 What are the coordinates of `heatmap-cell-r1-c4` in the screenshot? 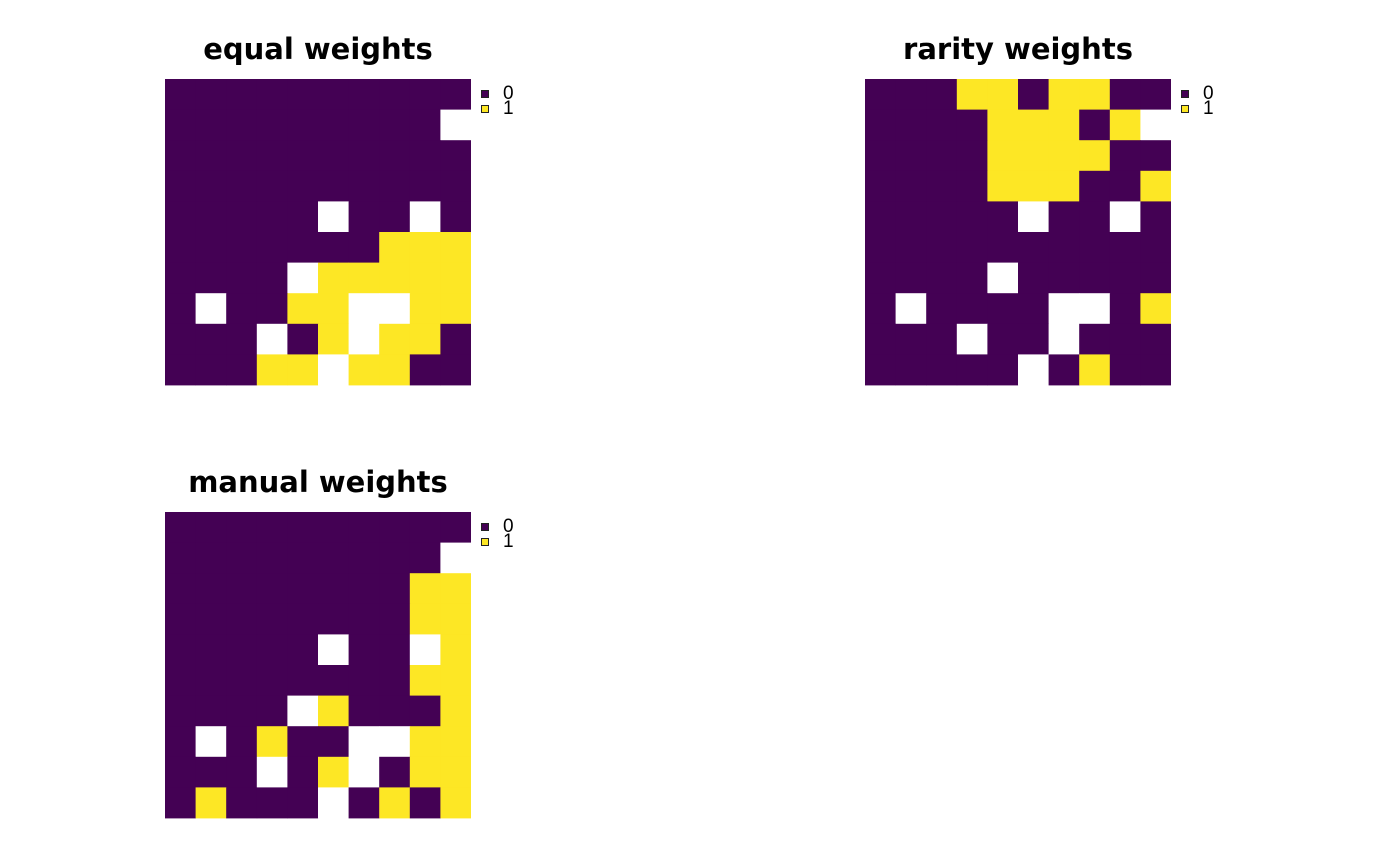 It's located at (303, 558).